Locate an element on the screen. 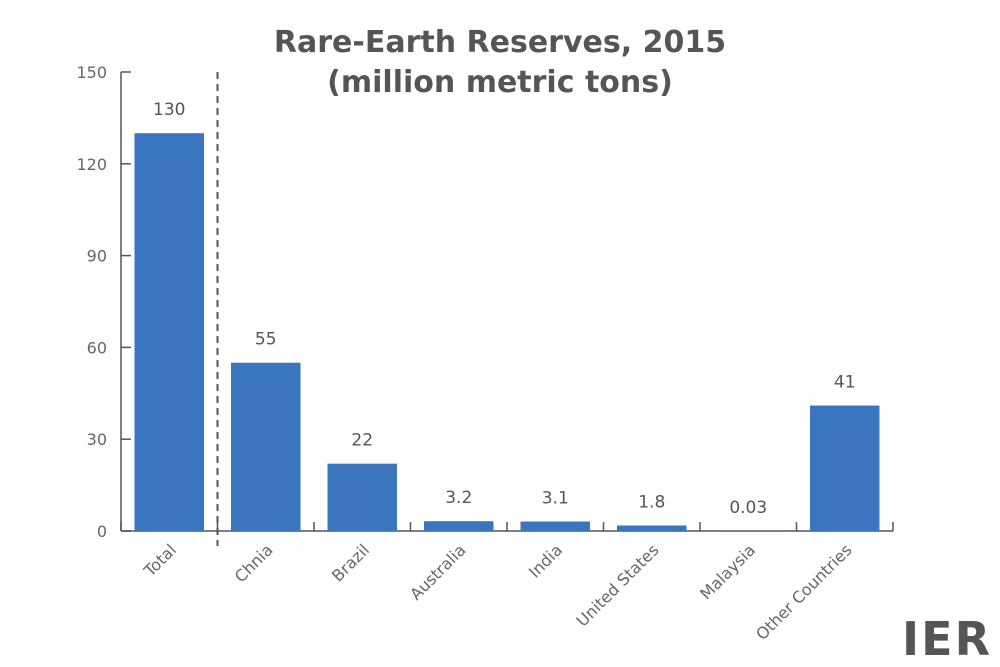 The width and height of the screenshot is (1000, 667). chart-title-line-1: Rare-Earth Reserves, 2015 is located at coordinates (500, 42).